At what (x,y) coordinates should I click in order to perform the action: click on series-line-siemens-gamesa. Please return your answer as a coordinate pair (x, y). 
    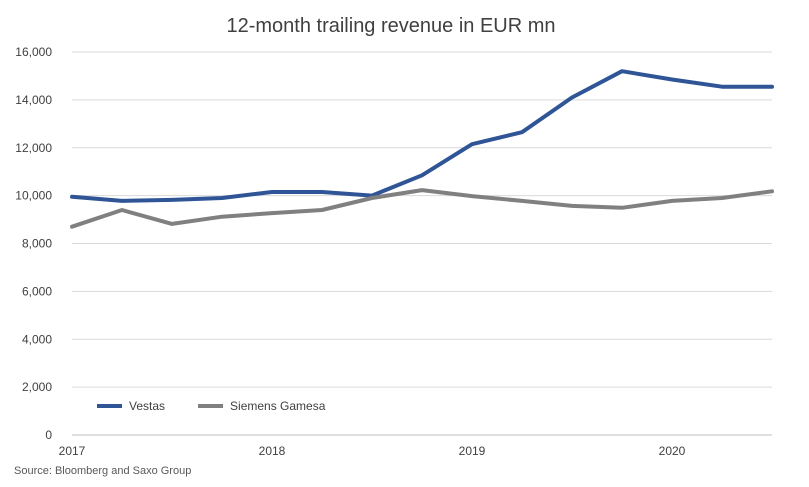
    Looking at the image, I should click on (422, 208).